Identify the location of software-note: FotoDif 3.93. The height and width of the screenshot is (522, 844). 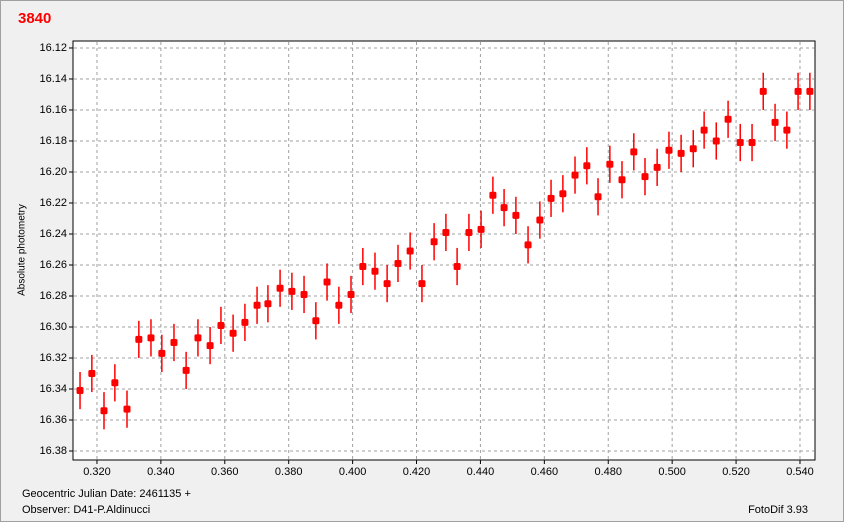
(778, 510).